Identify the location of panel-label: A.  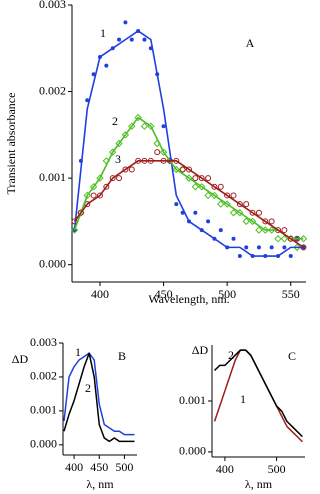
(250, 43).